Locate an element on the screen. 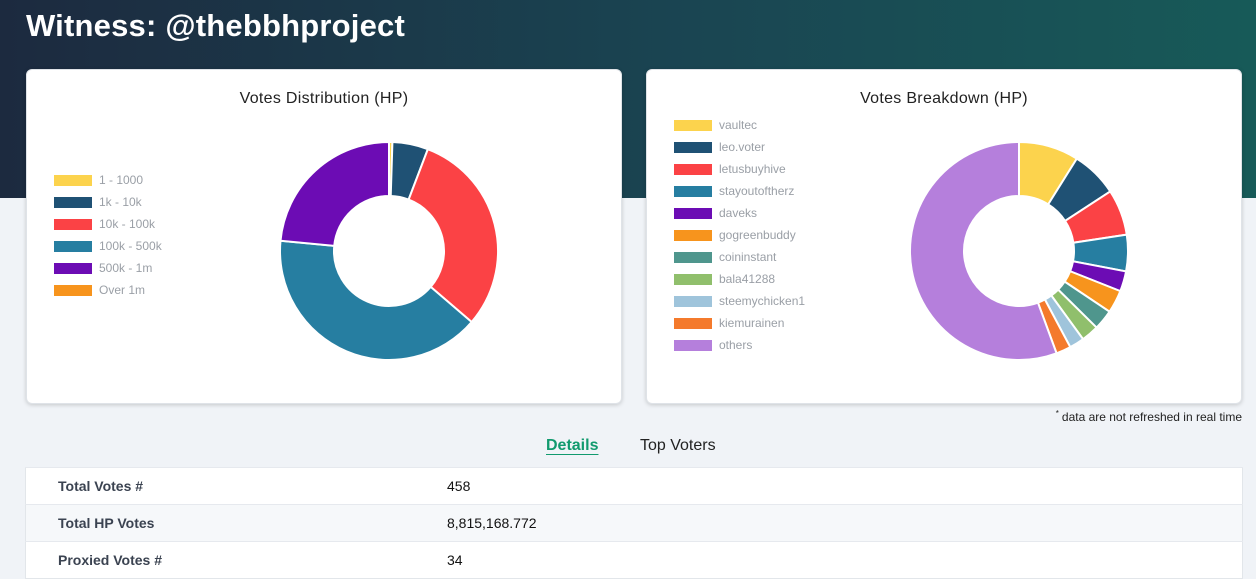 This screenshot has width=1256, height=579. donut-slice-500k-1m is located at coordinates (334, 193).